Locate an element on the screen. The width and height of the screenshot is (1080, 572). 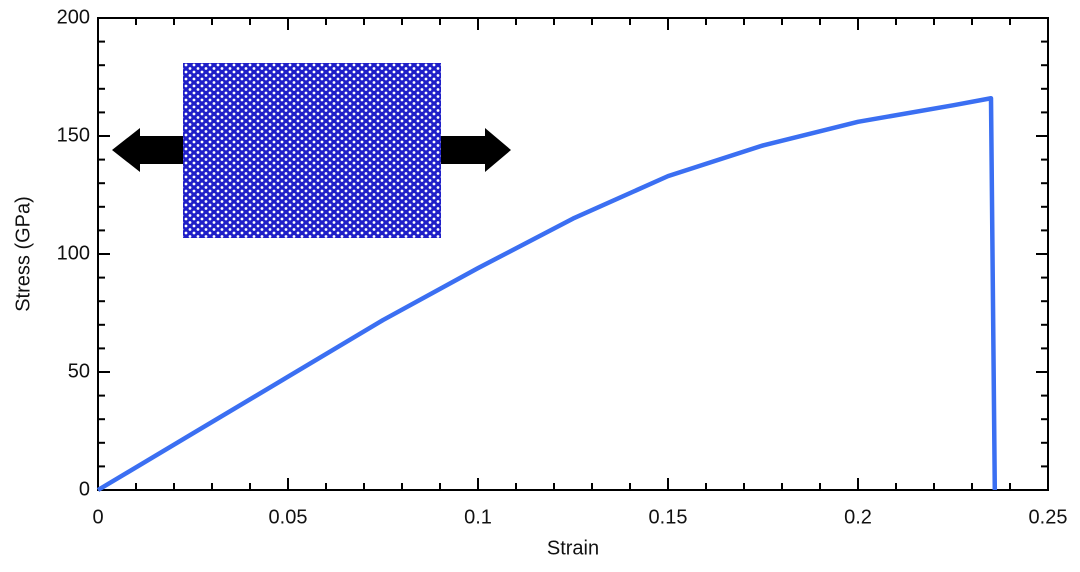
x-tick-label: 0.15 is located at coordinates (668, 517).